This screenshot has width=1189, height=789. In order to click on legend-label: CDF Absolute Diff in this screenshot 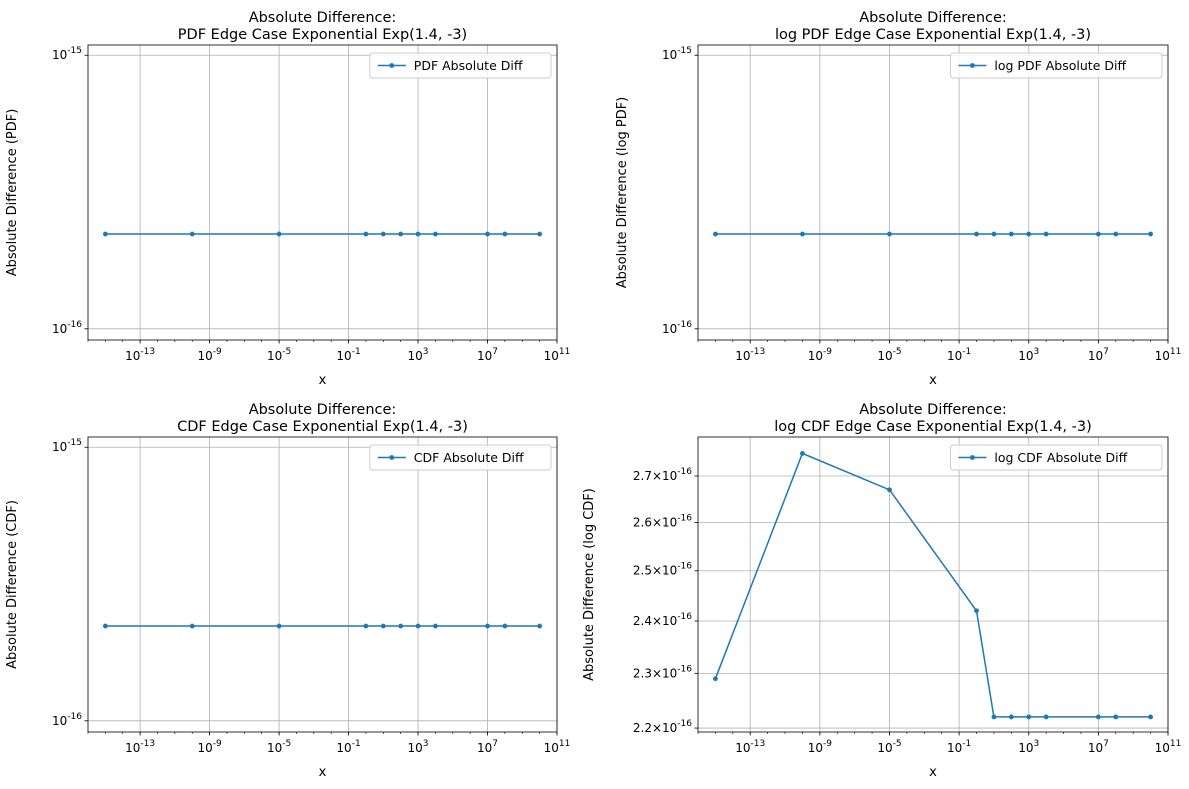, I will do `click(469, 457)`.